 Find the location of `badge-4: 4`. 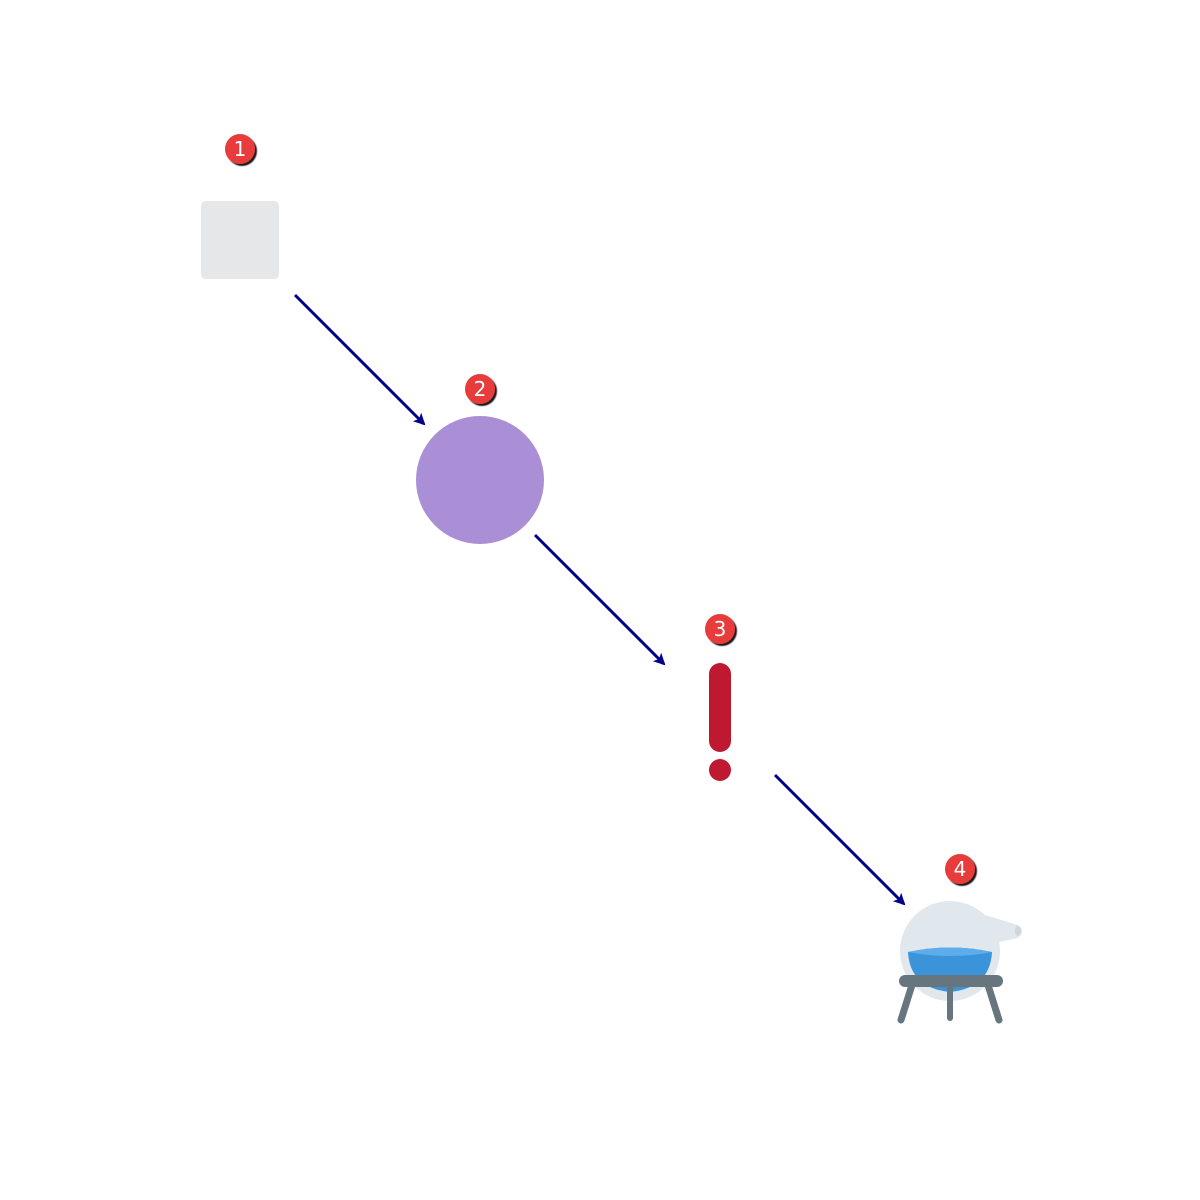

badge-4: 4 is located at coordinates (960, 869).